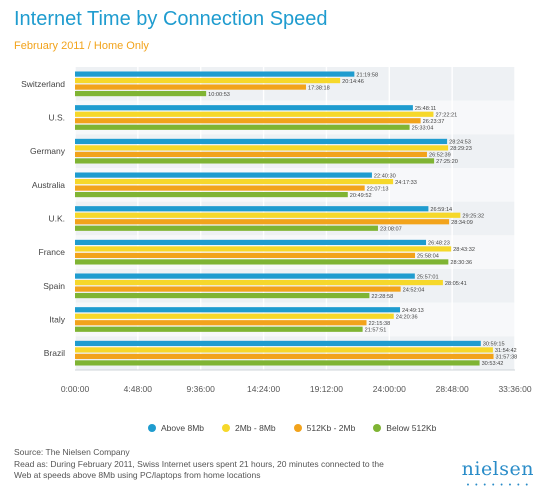 The height and width of the screenshot is (499, 550). Describe the element at coordinates (464, 250) in the screenshot. I see `data-label: 28:43:32` at that location.